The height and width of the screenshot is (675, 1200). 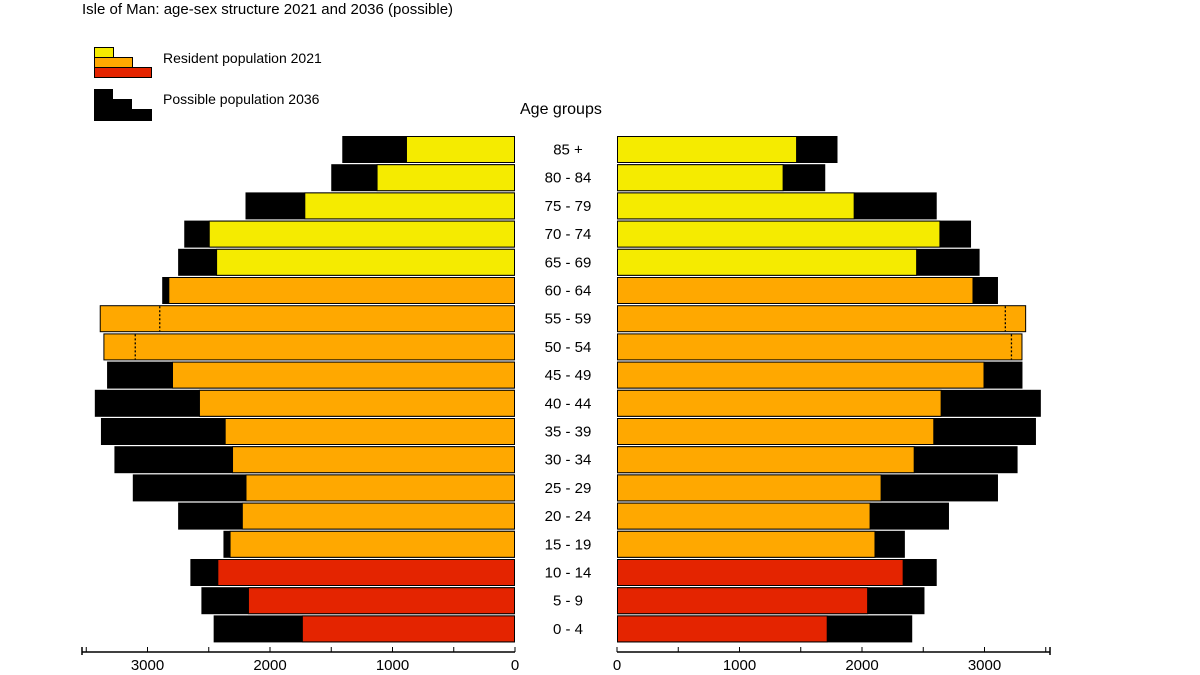 I want to click on age-group-label: 5 - 9, so click(x=568, y=601).